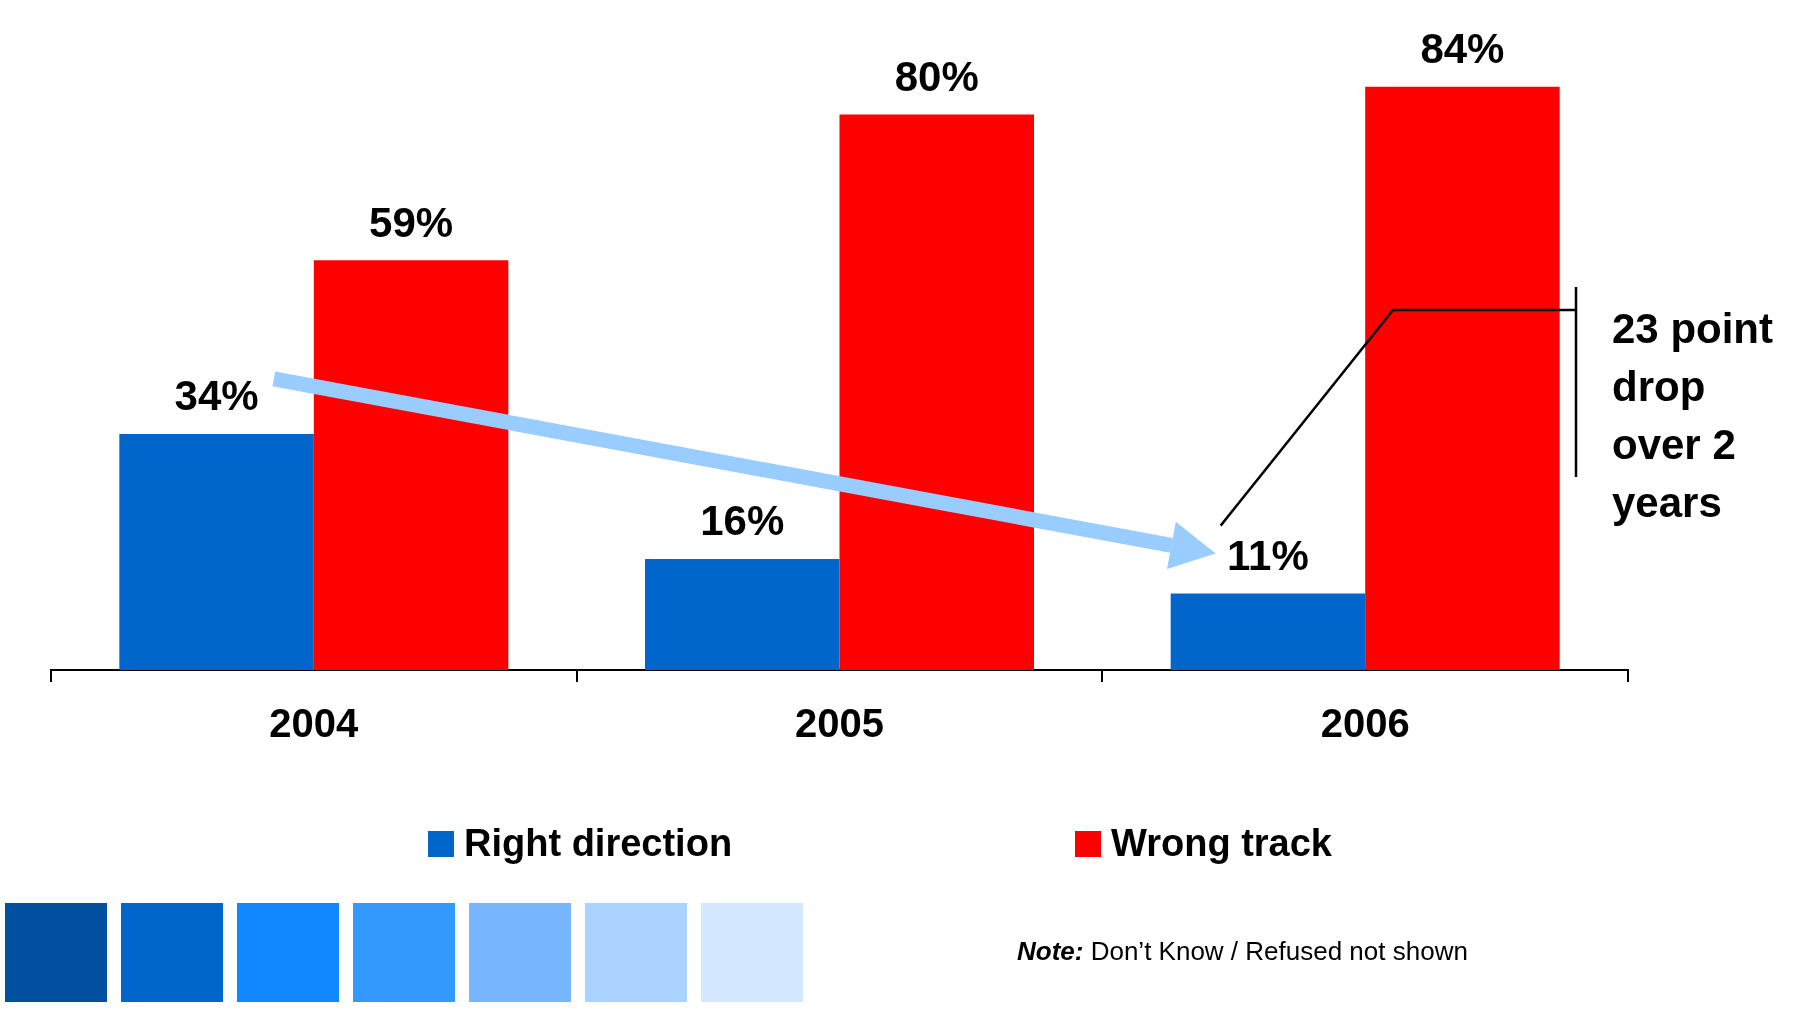 The width and height of the screenshot is (1813, 1013). I want to click on data-label: 59%, so click(411, 222).